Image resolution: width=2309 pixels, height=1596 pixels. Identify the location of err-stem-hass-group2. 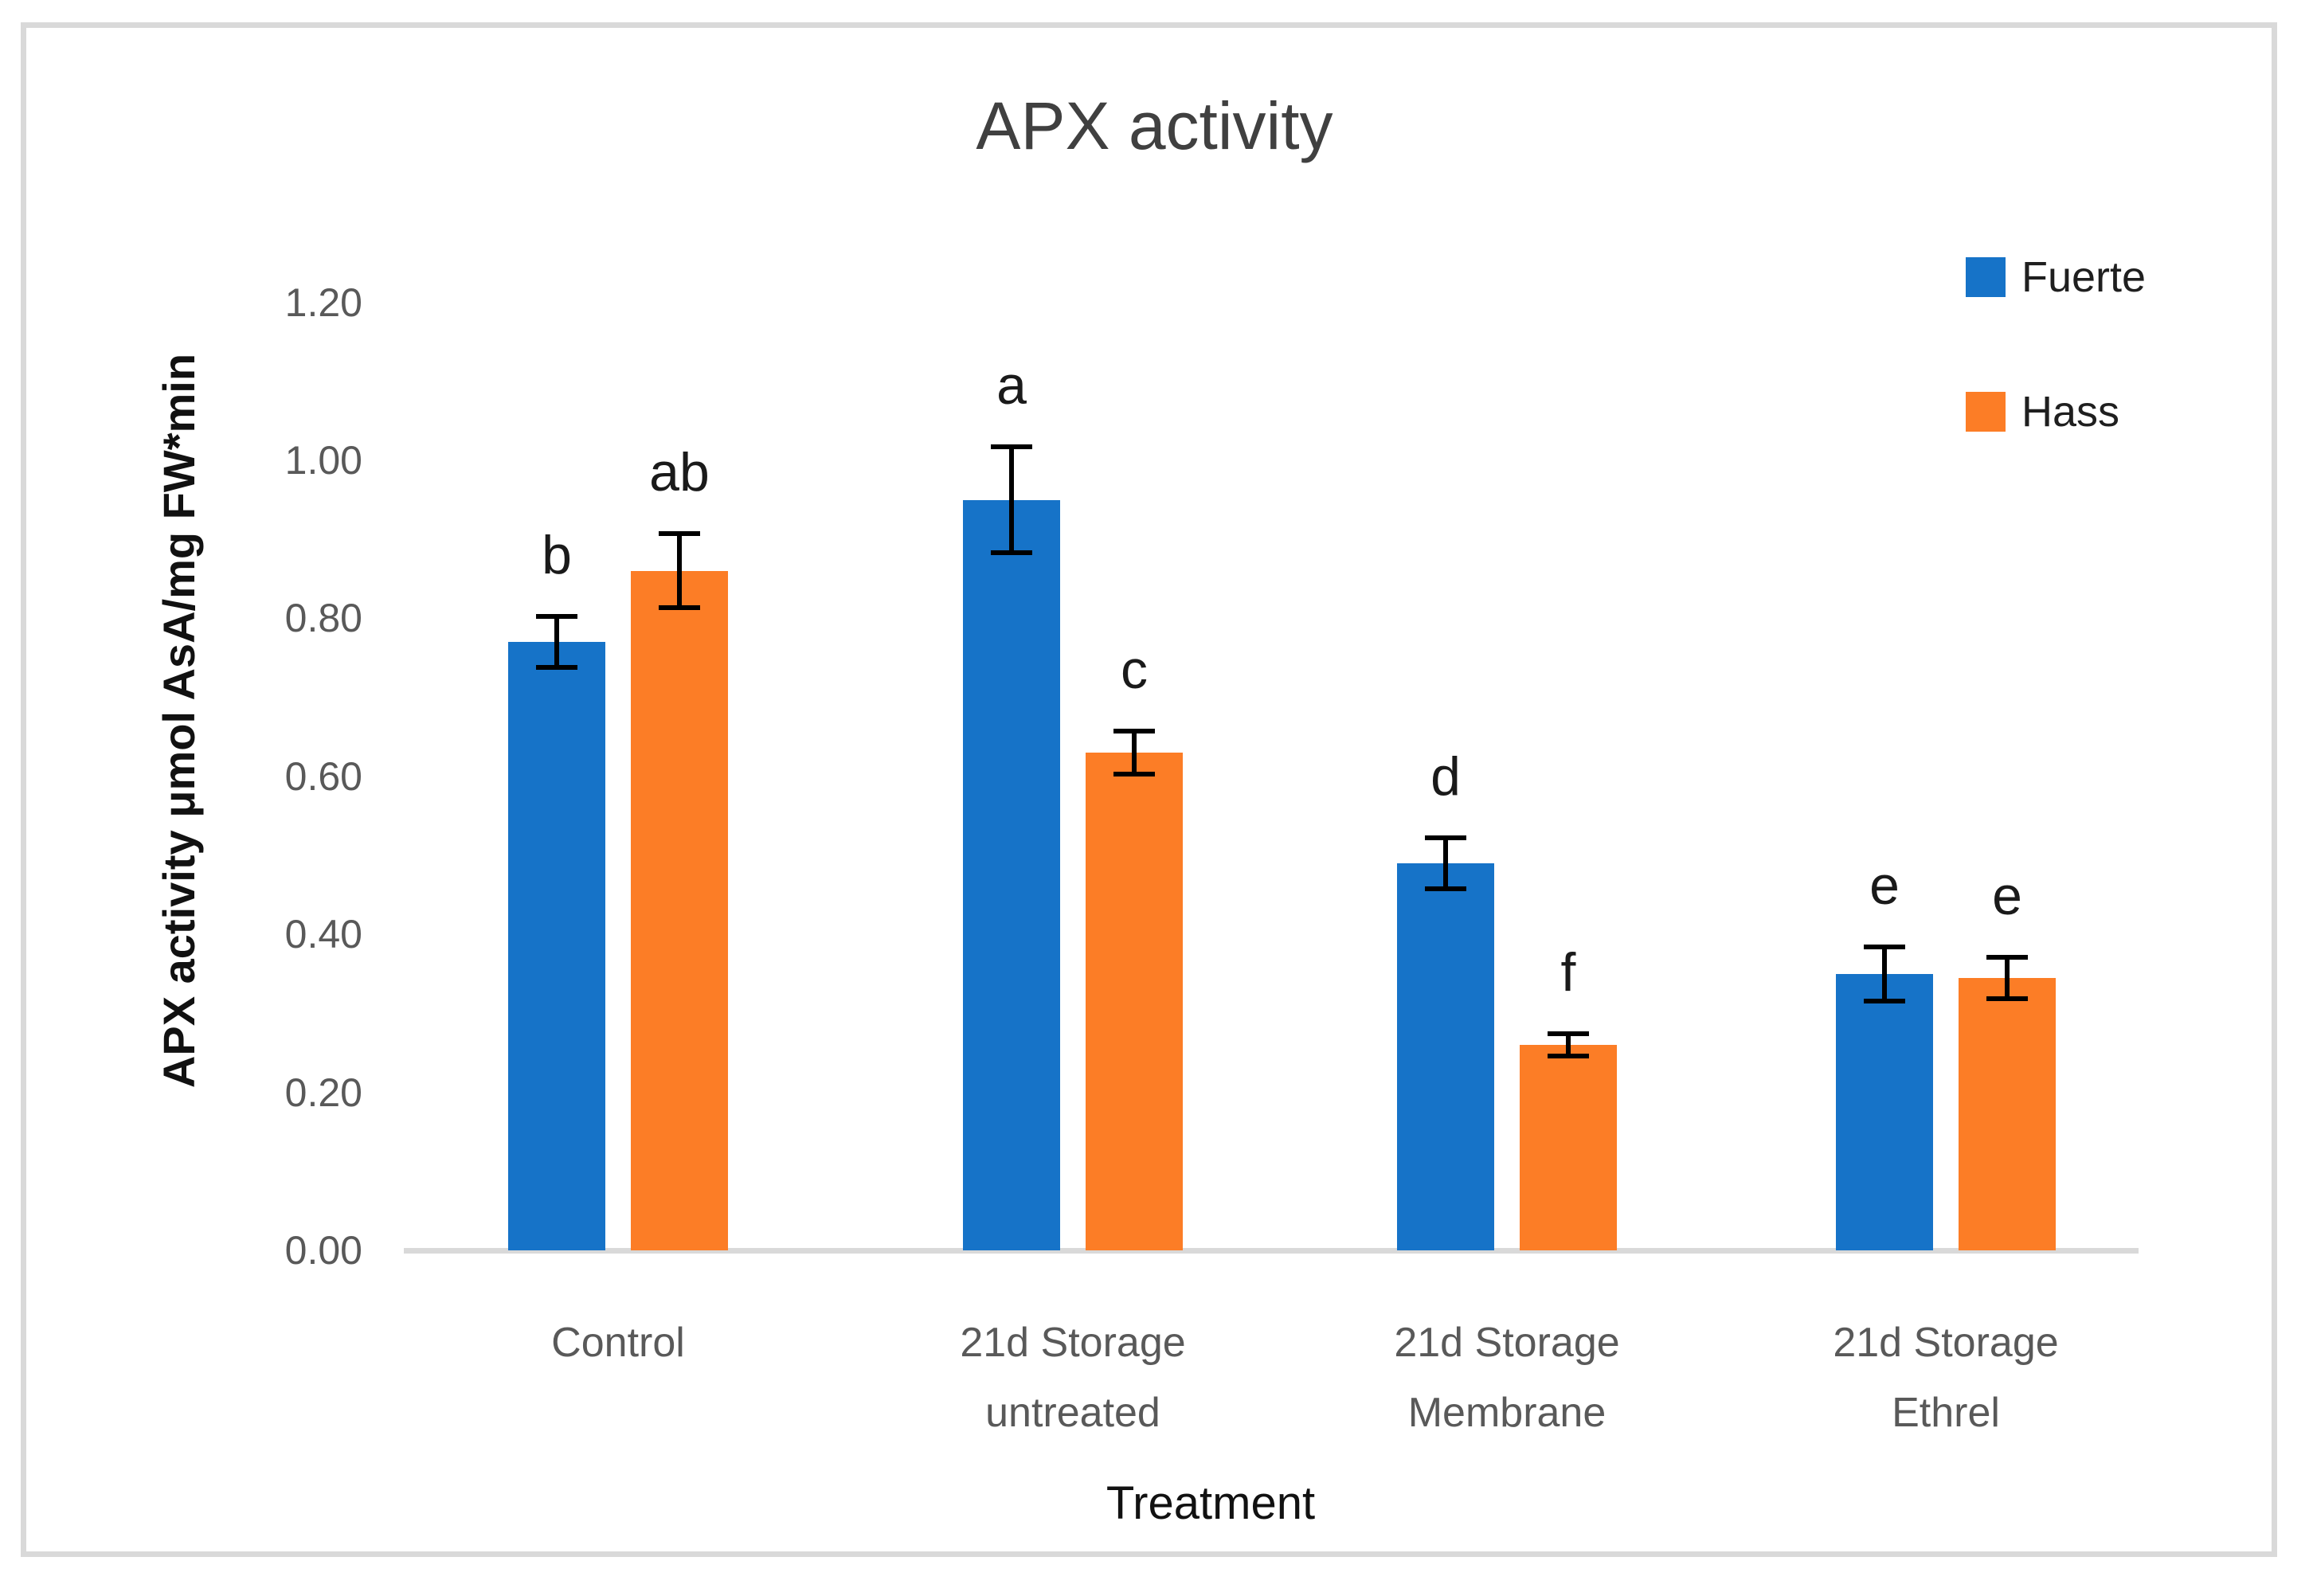
(1134, 752).